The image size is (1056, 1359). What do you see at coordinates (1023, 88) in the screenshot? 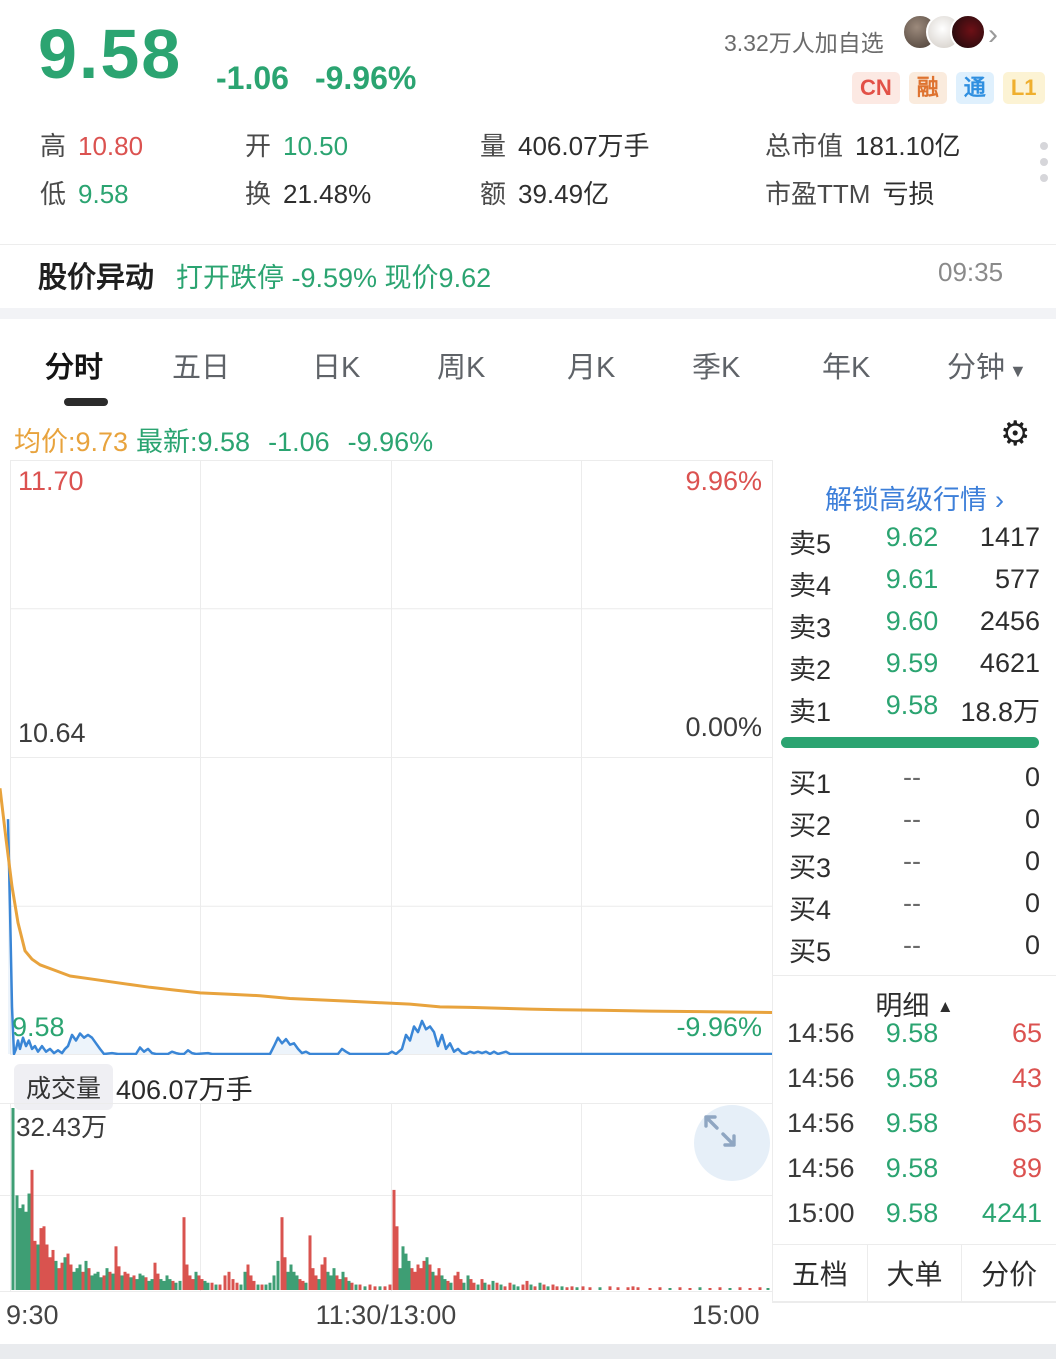
I see `badge-l1: L1` at bounding box center [1023, 88].